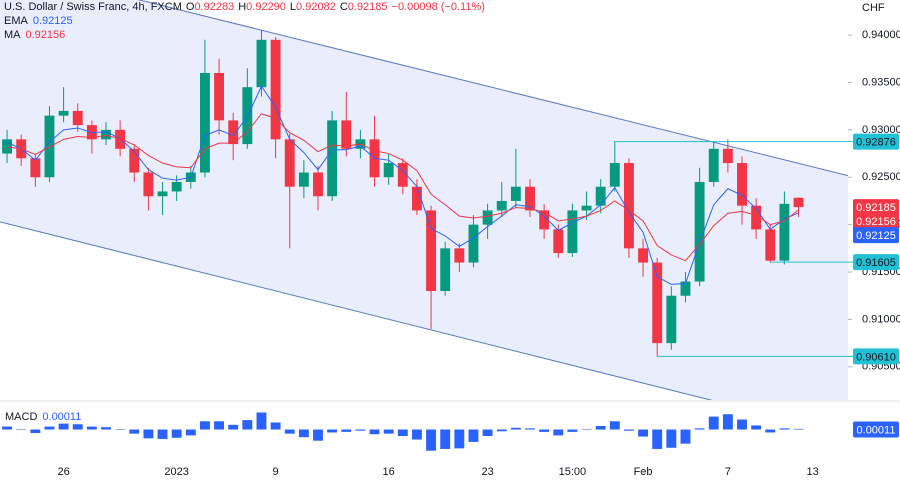  I want to click on indicator-legend: EMA 0.92125, so click(38, 21).